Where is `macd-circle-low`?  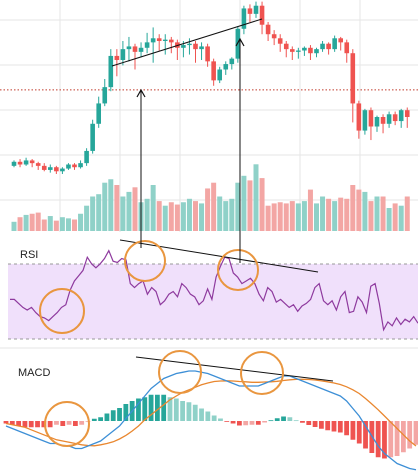 macd-circle-low is located at coordinates (67, 424).